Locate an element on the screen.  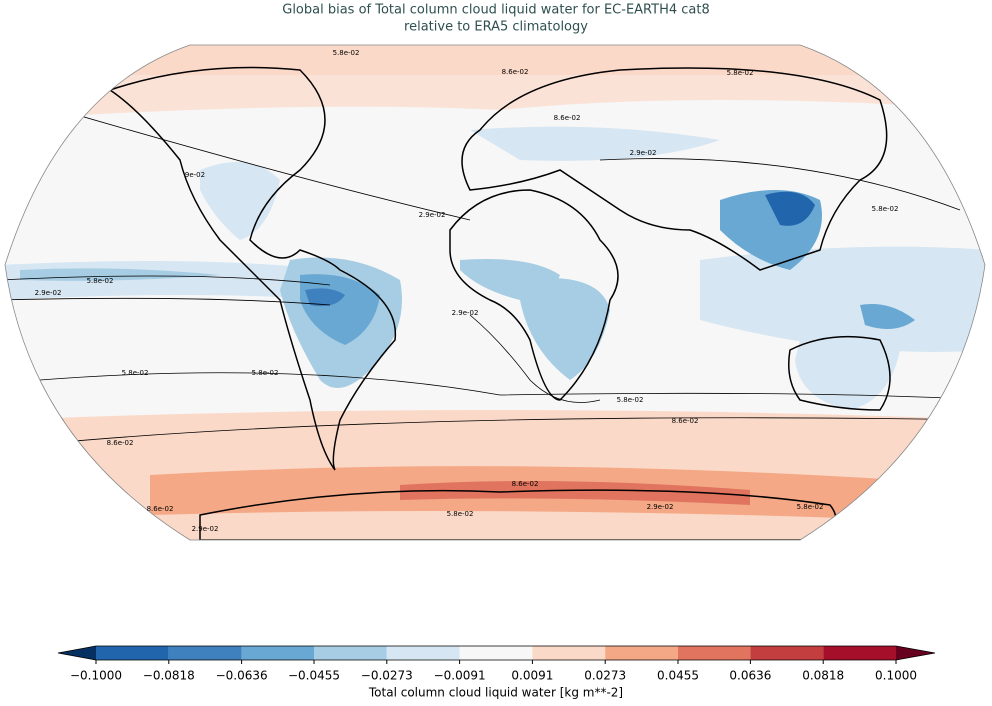
colorbar-extend-under is located at coordinates (77, 653).